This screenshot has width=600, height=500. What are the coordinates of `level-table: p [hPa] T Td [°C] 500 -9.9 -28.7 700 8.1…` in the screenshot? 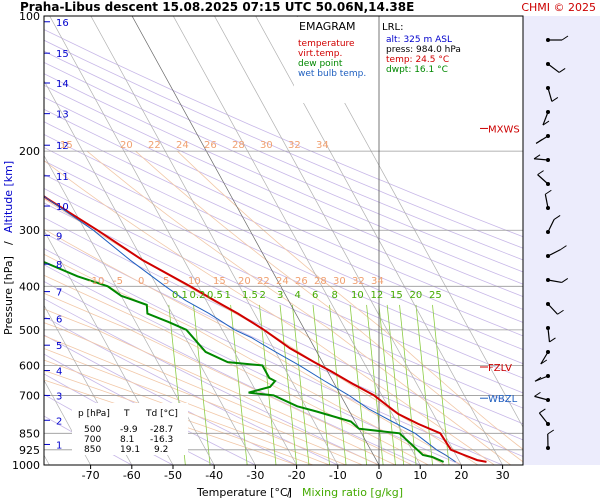 It's located at (130, 429).